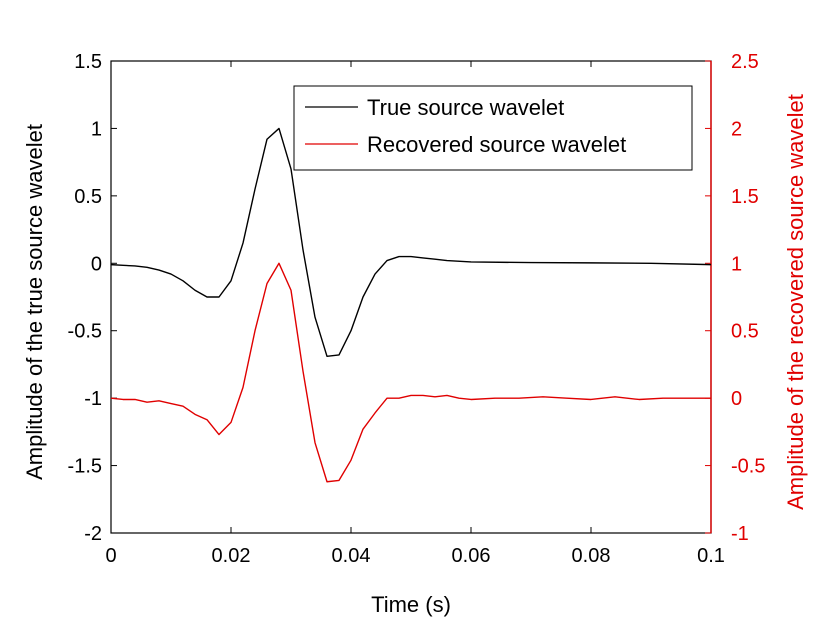  I want to click on right-y-tick-label-1p5: 1.5, so click(745, 197).